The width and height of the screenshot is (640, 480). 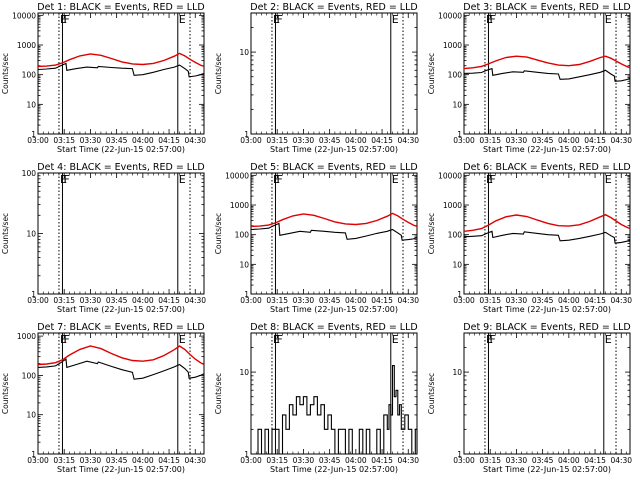 What do you see at coordinates (546, 327) in the screenshot?
I see `panel-title: Det 9: BLACK = Events, RED = LLD` at bounding box center [546, 327].